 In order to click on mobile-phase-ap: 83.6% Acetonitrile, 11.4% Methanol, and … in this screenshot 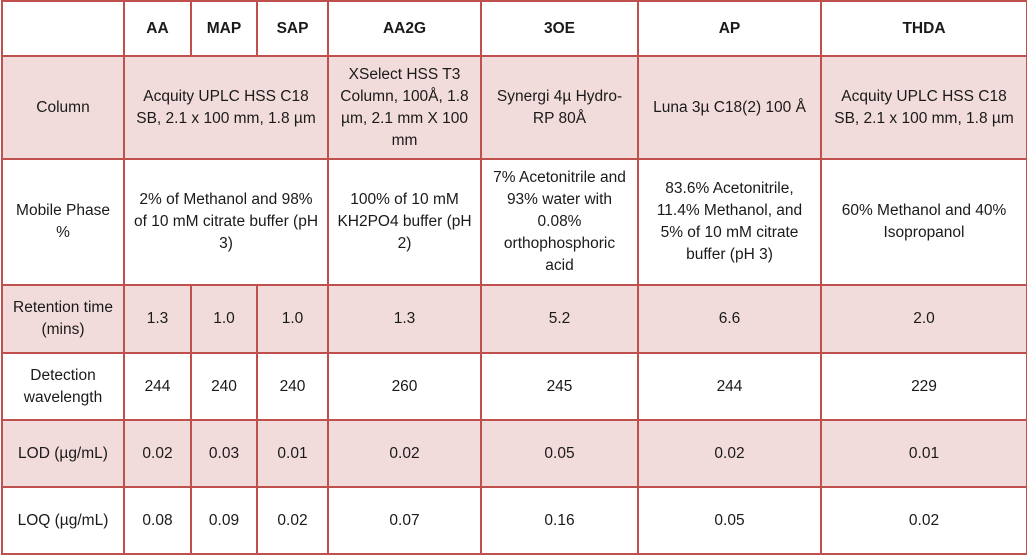, I will do `click(729, 222)`.